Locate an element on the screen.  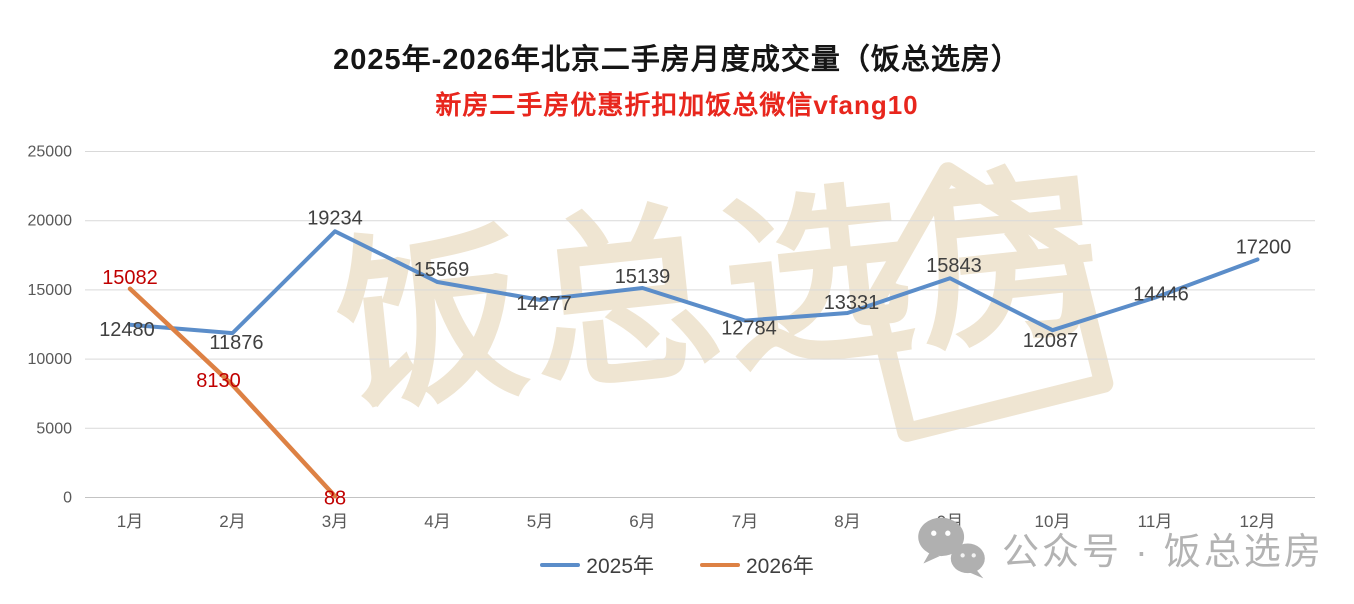
x-tick-label: 4月 is located at coordinates (437, 521).